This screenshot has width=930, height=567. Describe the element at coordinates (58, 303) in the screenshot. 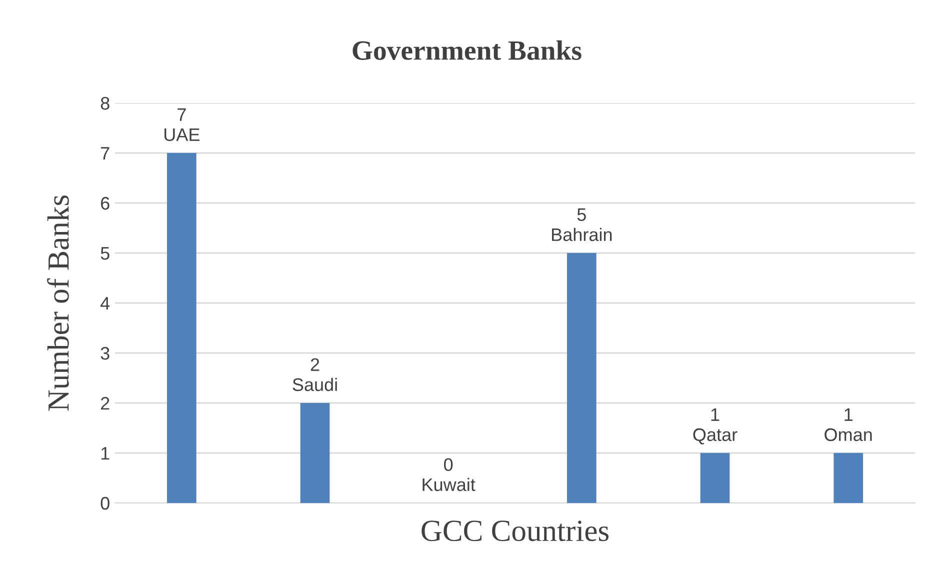

I see `y-axis-title: Number of Banks` at that location.